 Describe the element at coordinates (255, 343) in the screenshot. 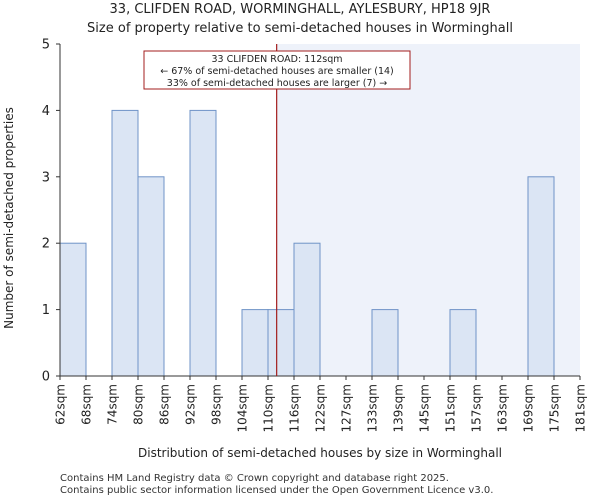

I see `bar-104sqm` at that location.